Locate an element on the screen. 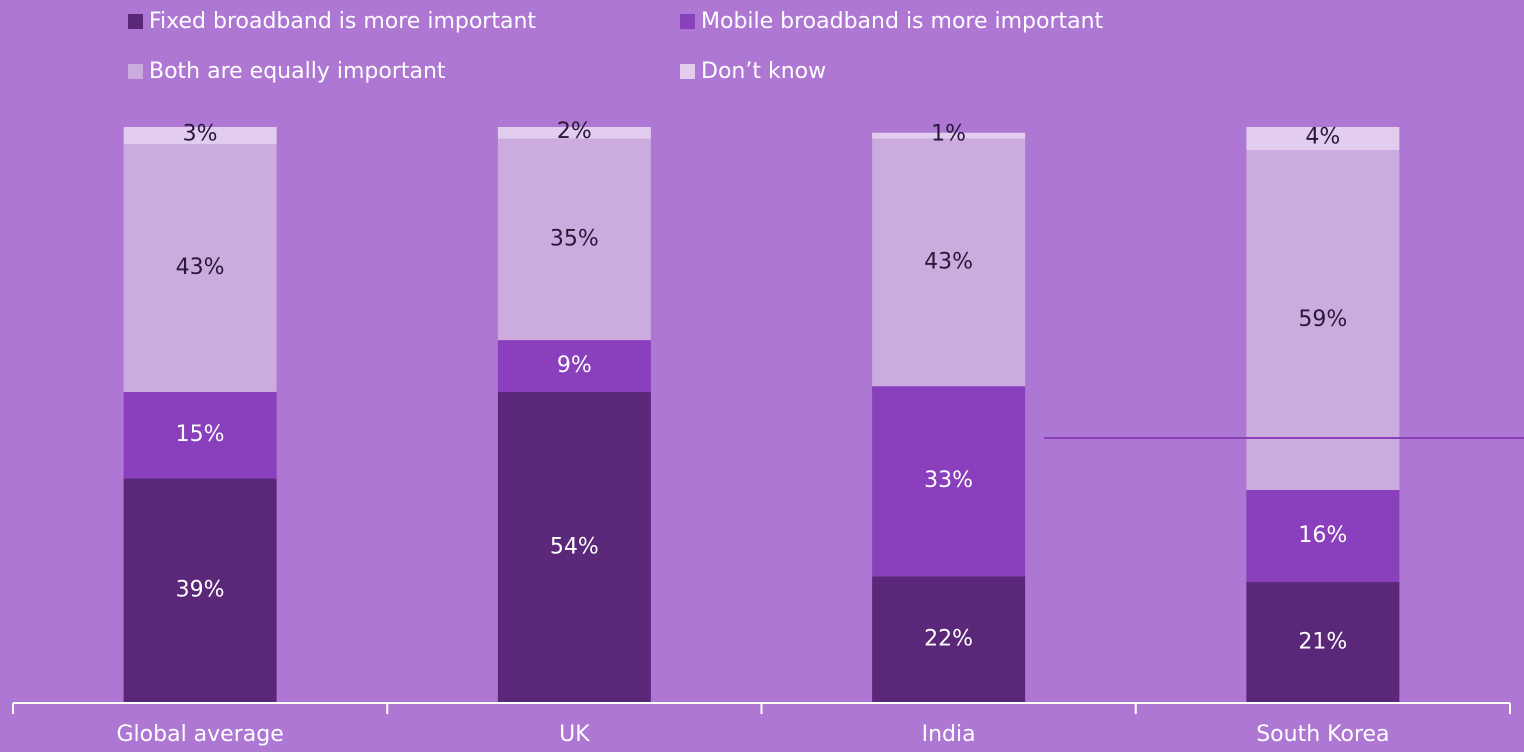 The image size is (1524, 752). bar-dont-know-south-korea is located at coordinates (1323, 139).